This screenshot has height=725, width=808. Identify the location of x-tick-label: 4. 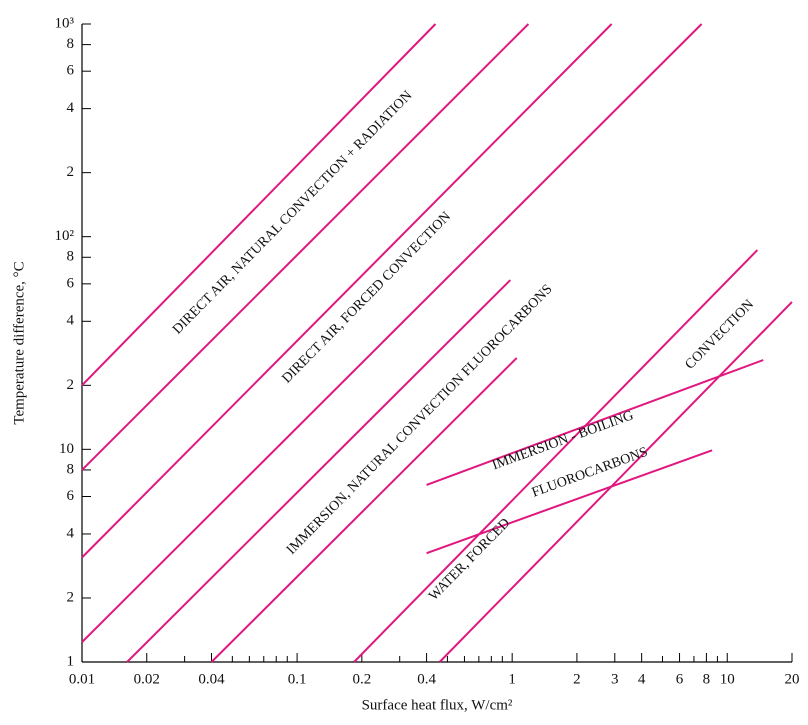
(642, 679).